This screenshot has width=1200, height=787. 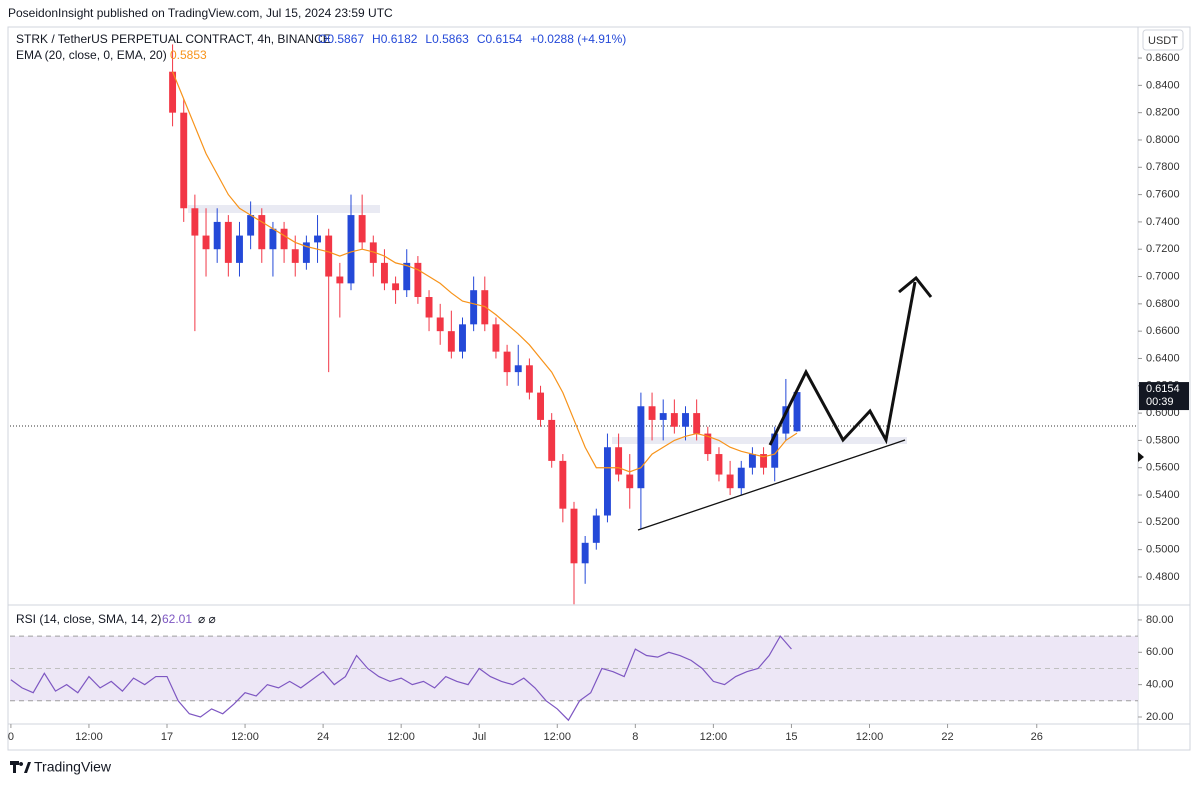 I want to click on y-tick-label: 20.00, so click(x=1160, y=717).